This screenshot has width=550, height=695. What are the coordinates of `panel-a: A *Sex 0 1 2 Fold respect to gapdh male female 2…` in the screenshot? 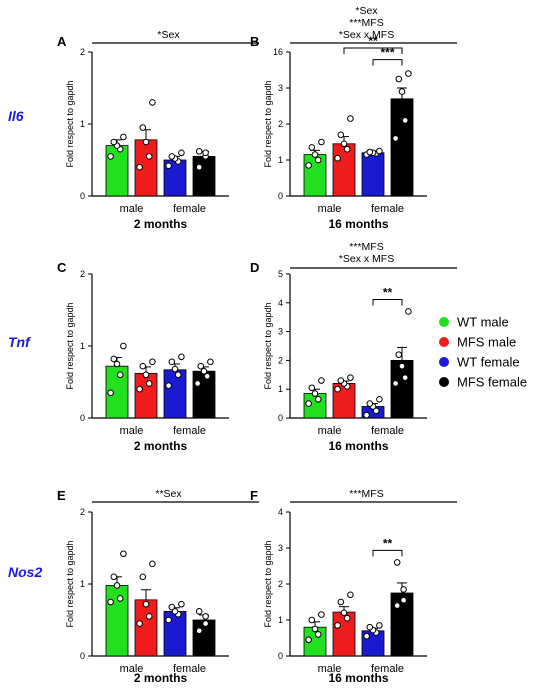 It's located at (158, 130).